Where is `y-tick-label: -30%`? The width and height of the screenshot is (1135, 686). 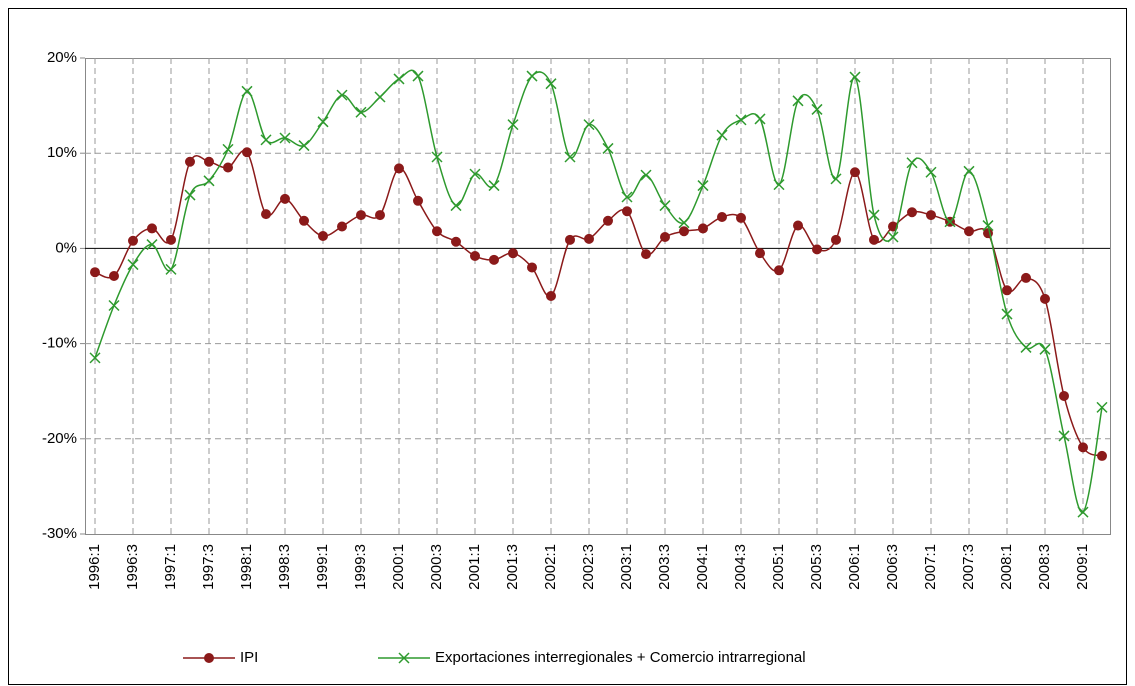
y-tick-label: -30% is located at coordinates (59, 533).